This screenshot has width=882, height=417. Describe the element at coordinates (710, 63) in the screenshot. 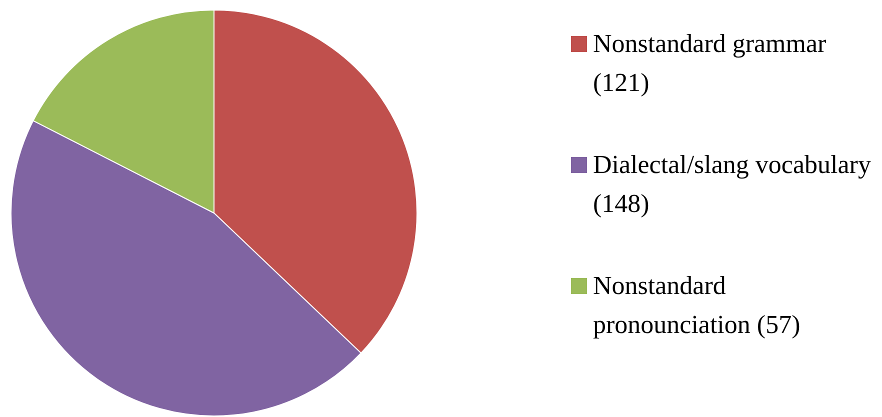

I see `legend-label: Nonstandard grammar (121)` at that location.